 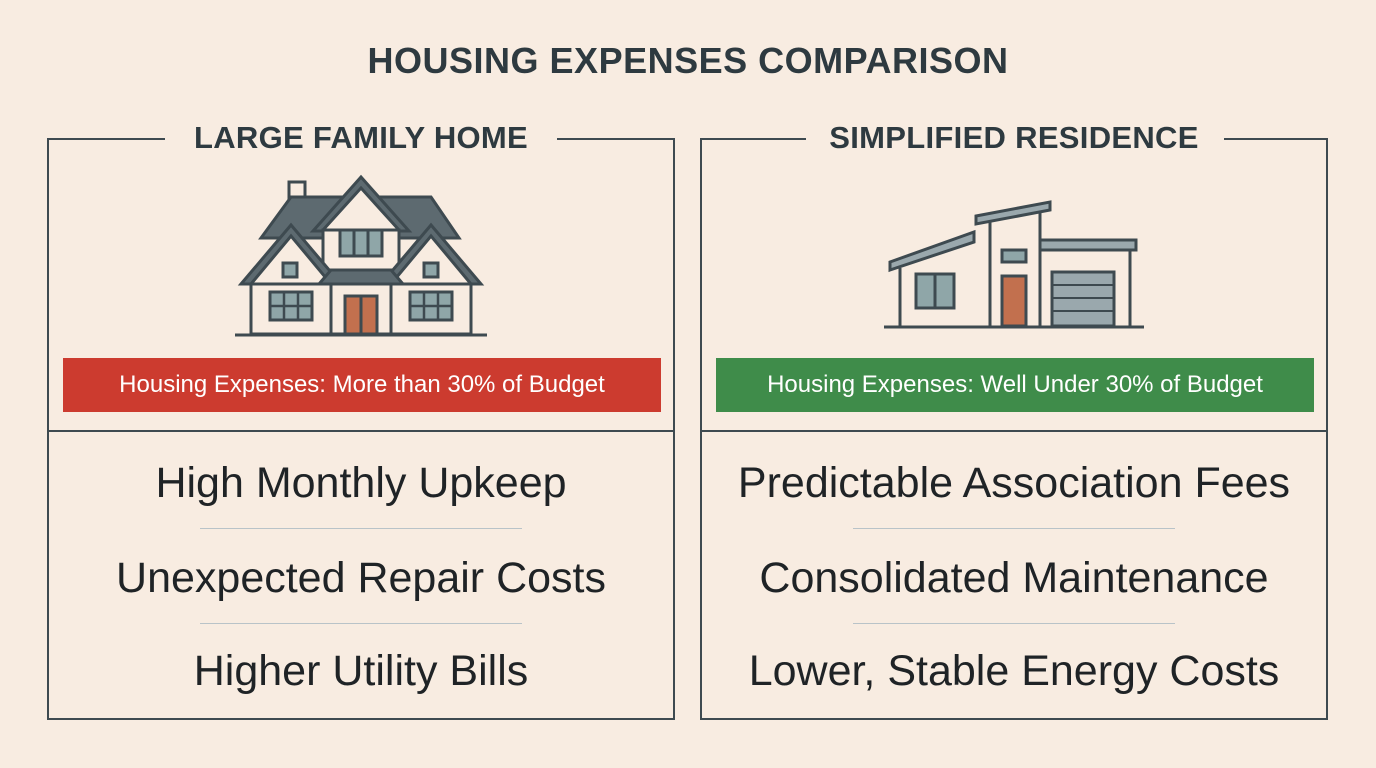 What do you see at coordinates (1014, 255) in the screenshot?
I see `modern-house-icon` at bounding box center [1014, 255].